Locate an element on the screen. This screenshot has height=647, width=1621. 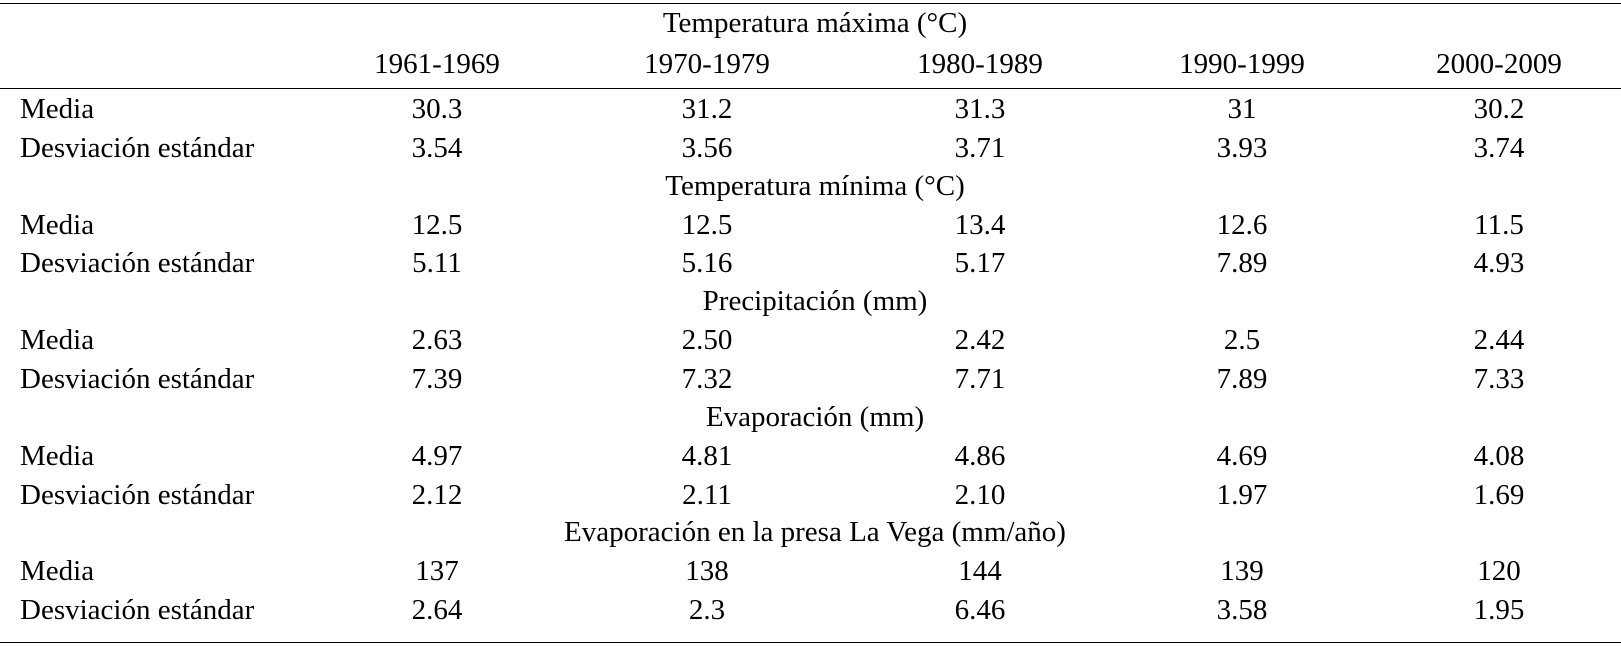
row-label-presa-desviacion: Desviación estándar is located at coordinates (137, 610).